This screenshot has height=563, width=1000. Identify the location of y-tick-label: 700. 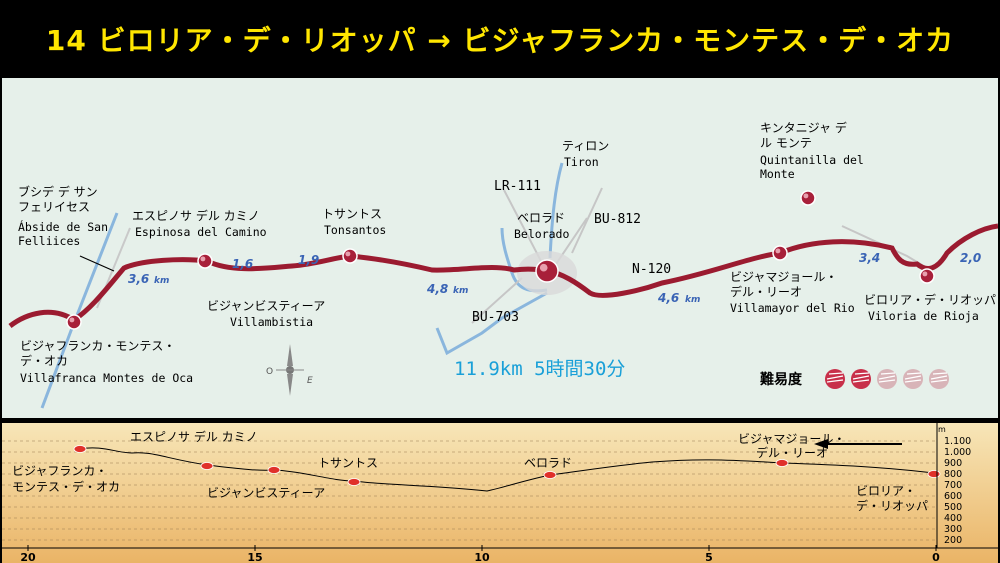
(953, 485).